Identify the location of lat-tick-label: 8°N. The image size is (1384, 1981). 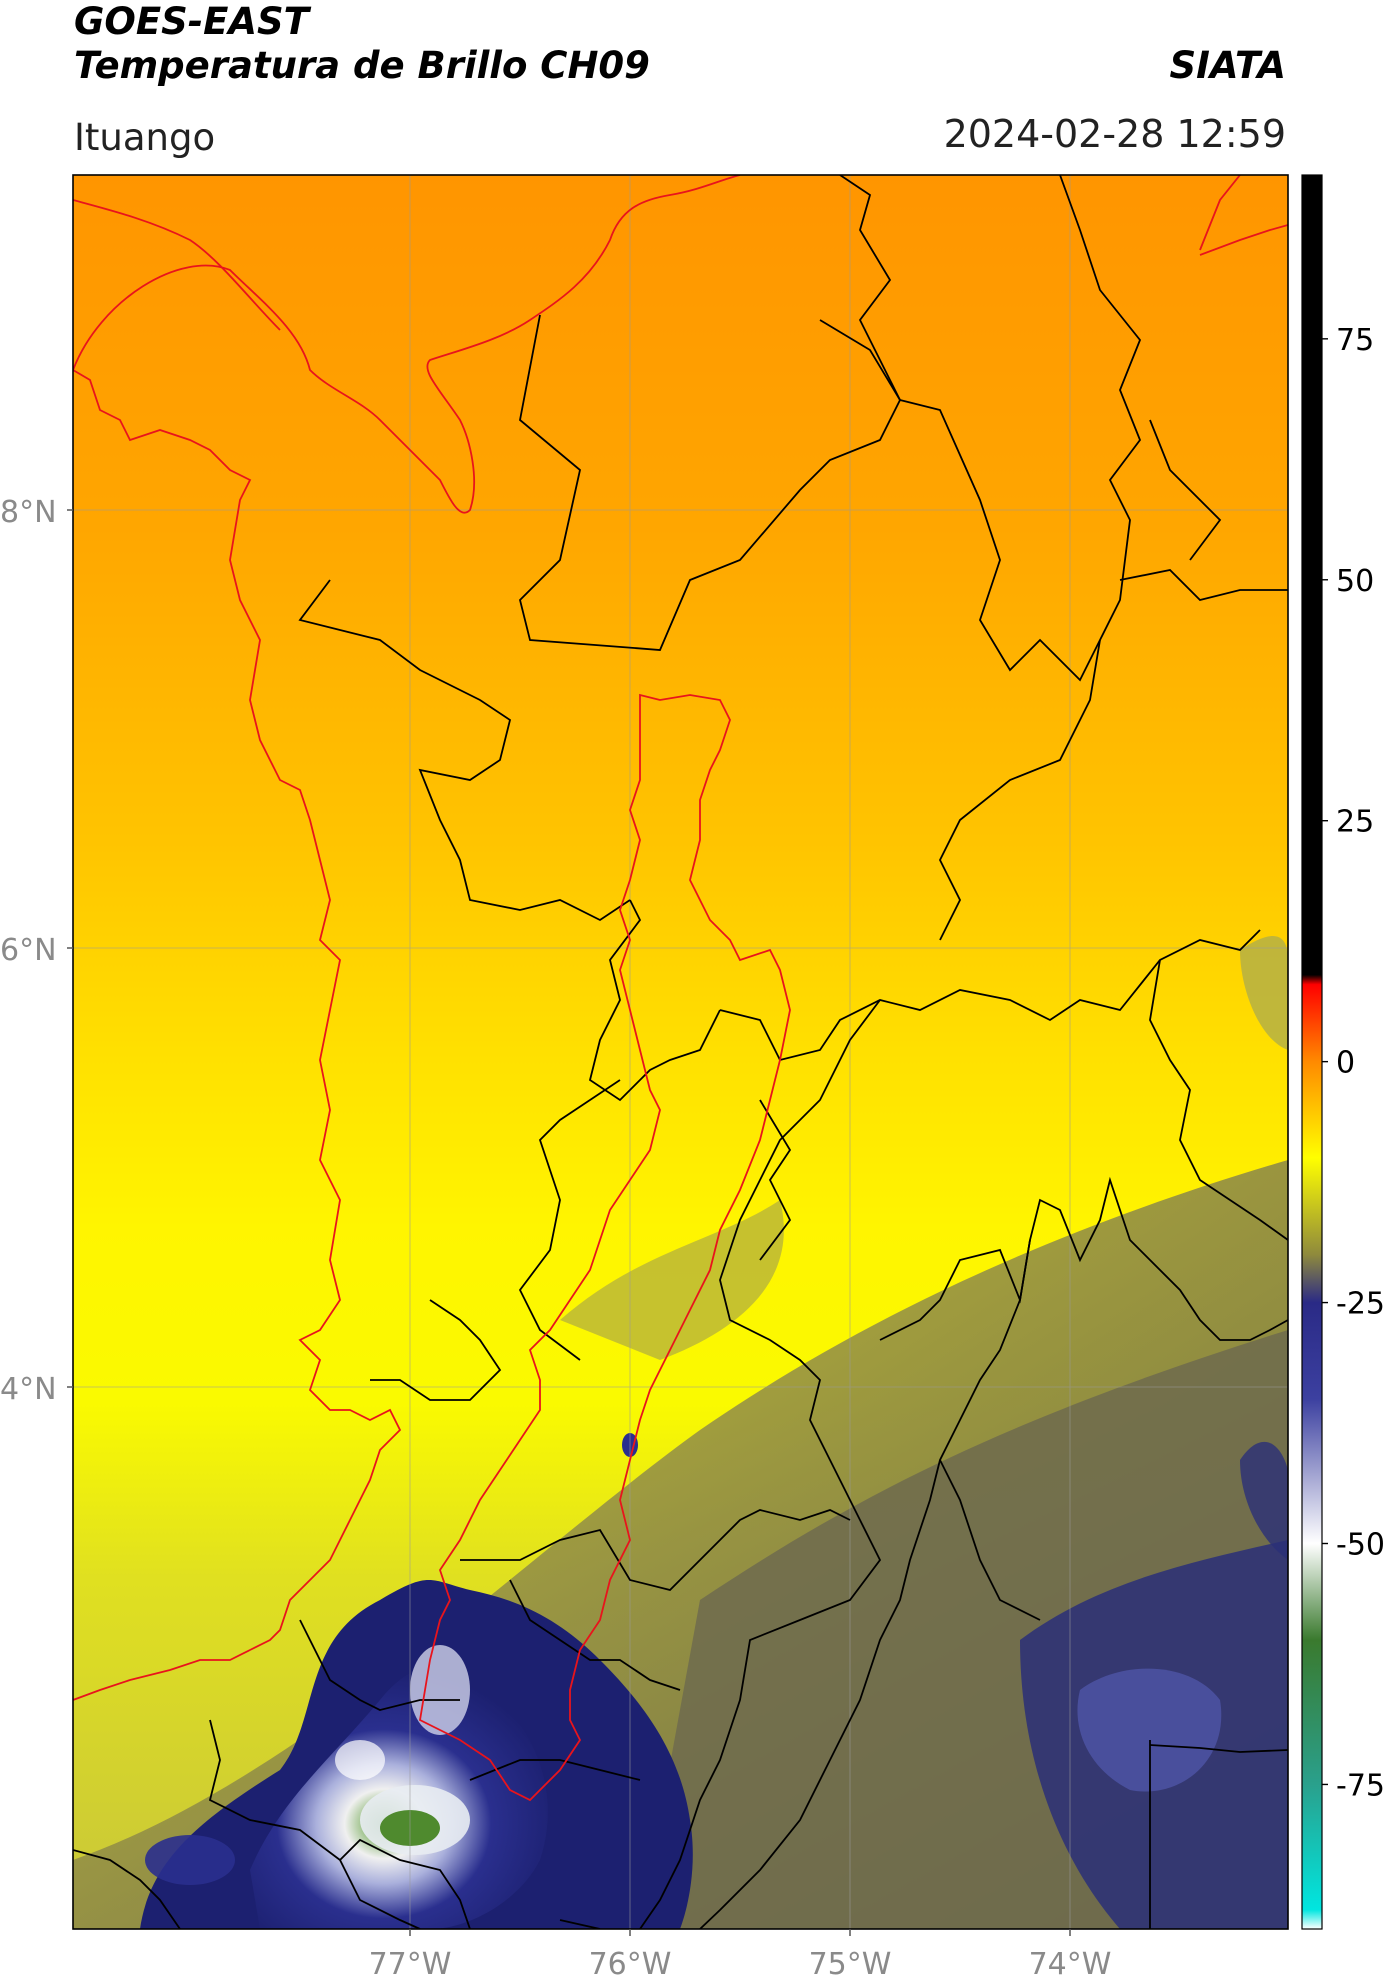
(28, 512).